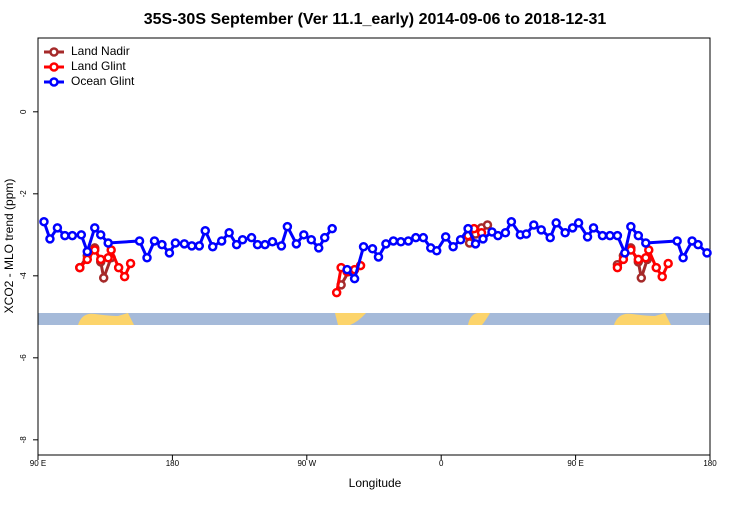 The image size is (750, 505). What do you see at coordinates (23, 276) in the screenshot?
I see `y-tick-label: -4` at bounding box center [23, 276].